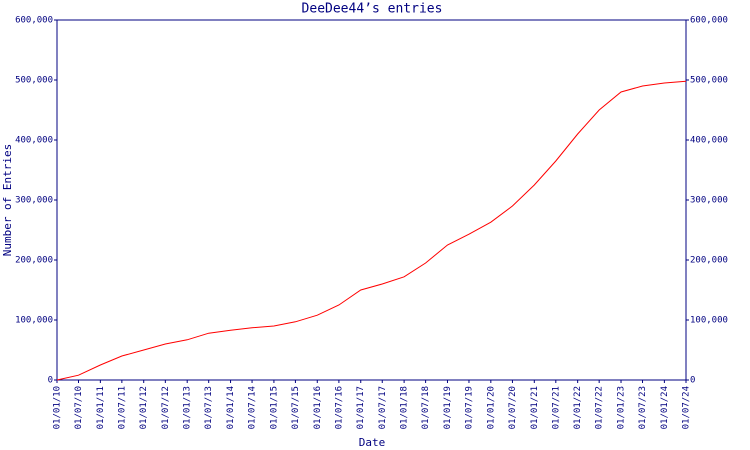 The image size is (750, 450). Describe the element at coordinates (7, 200) in the screenshot. I see `y-axis-title: Number of Entries` at that location.